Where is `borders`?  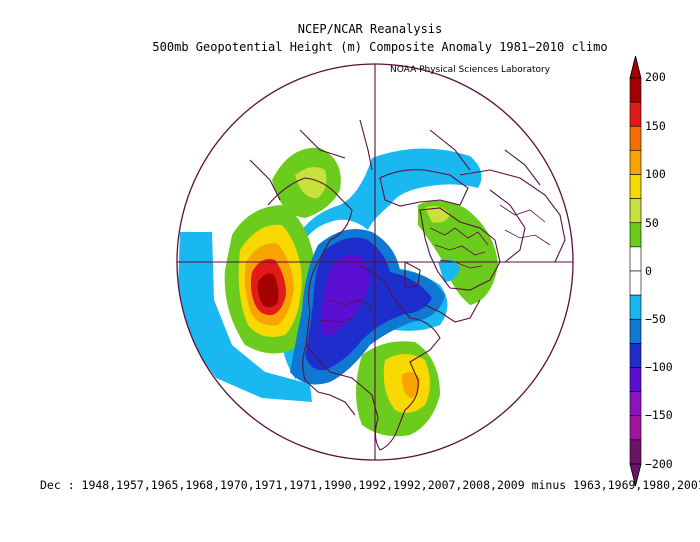 borders is located at coordinates (435, 263).